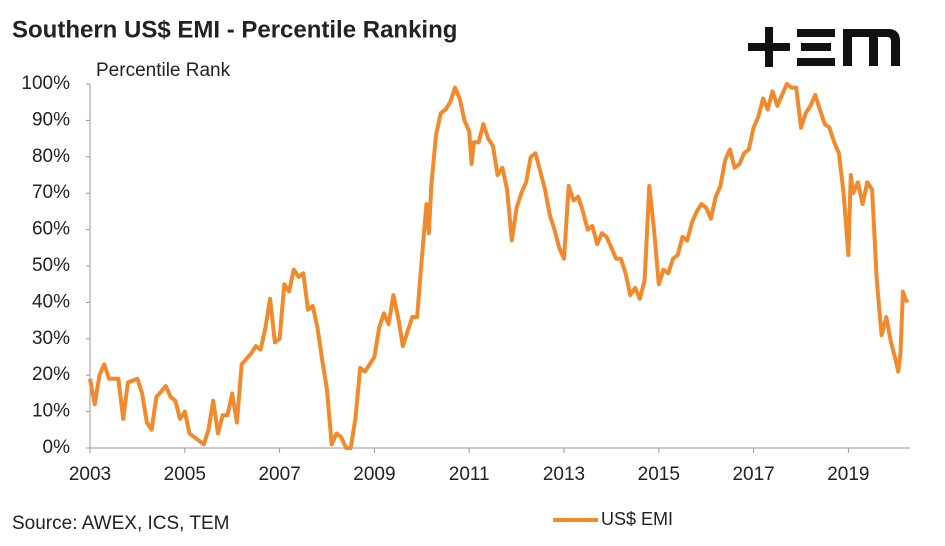 The width and height of the screenshot is (945, 546). I want to click on x-tick-label: 2013, so click(564, 474).